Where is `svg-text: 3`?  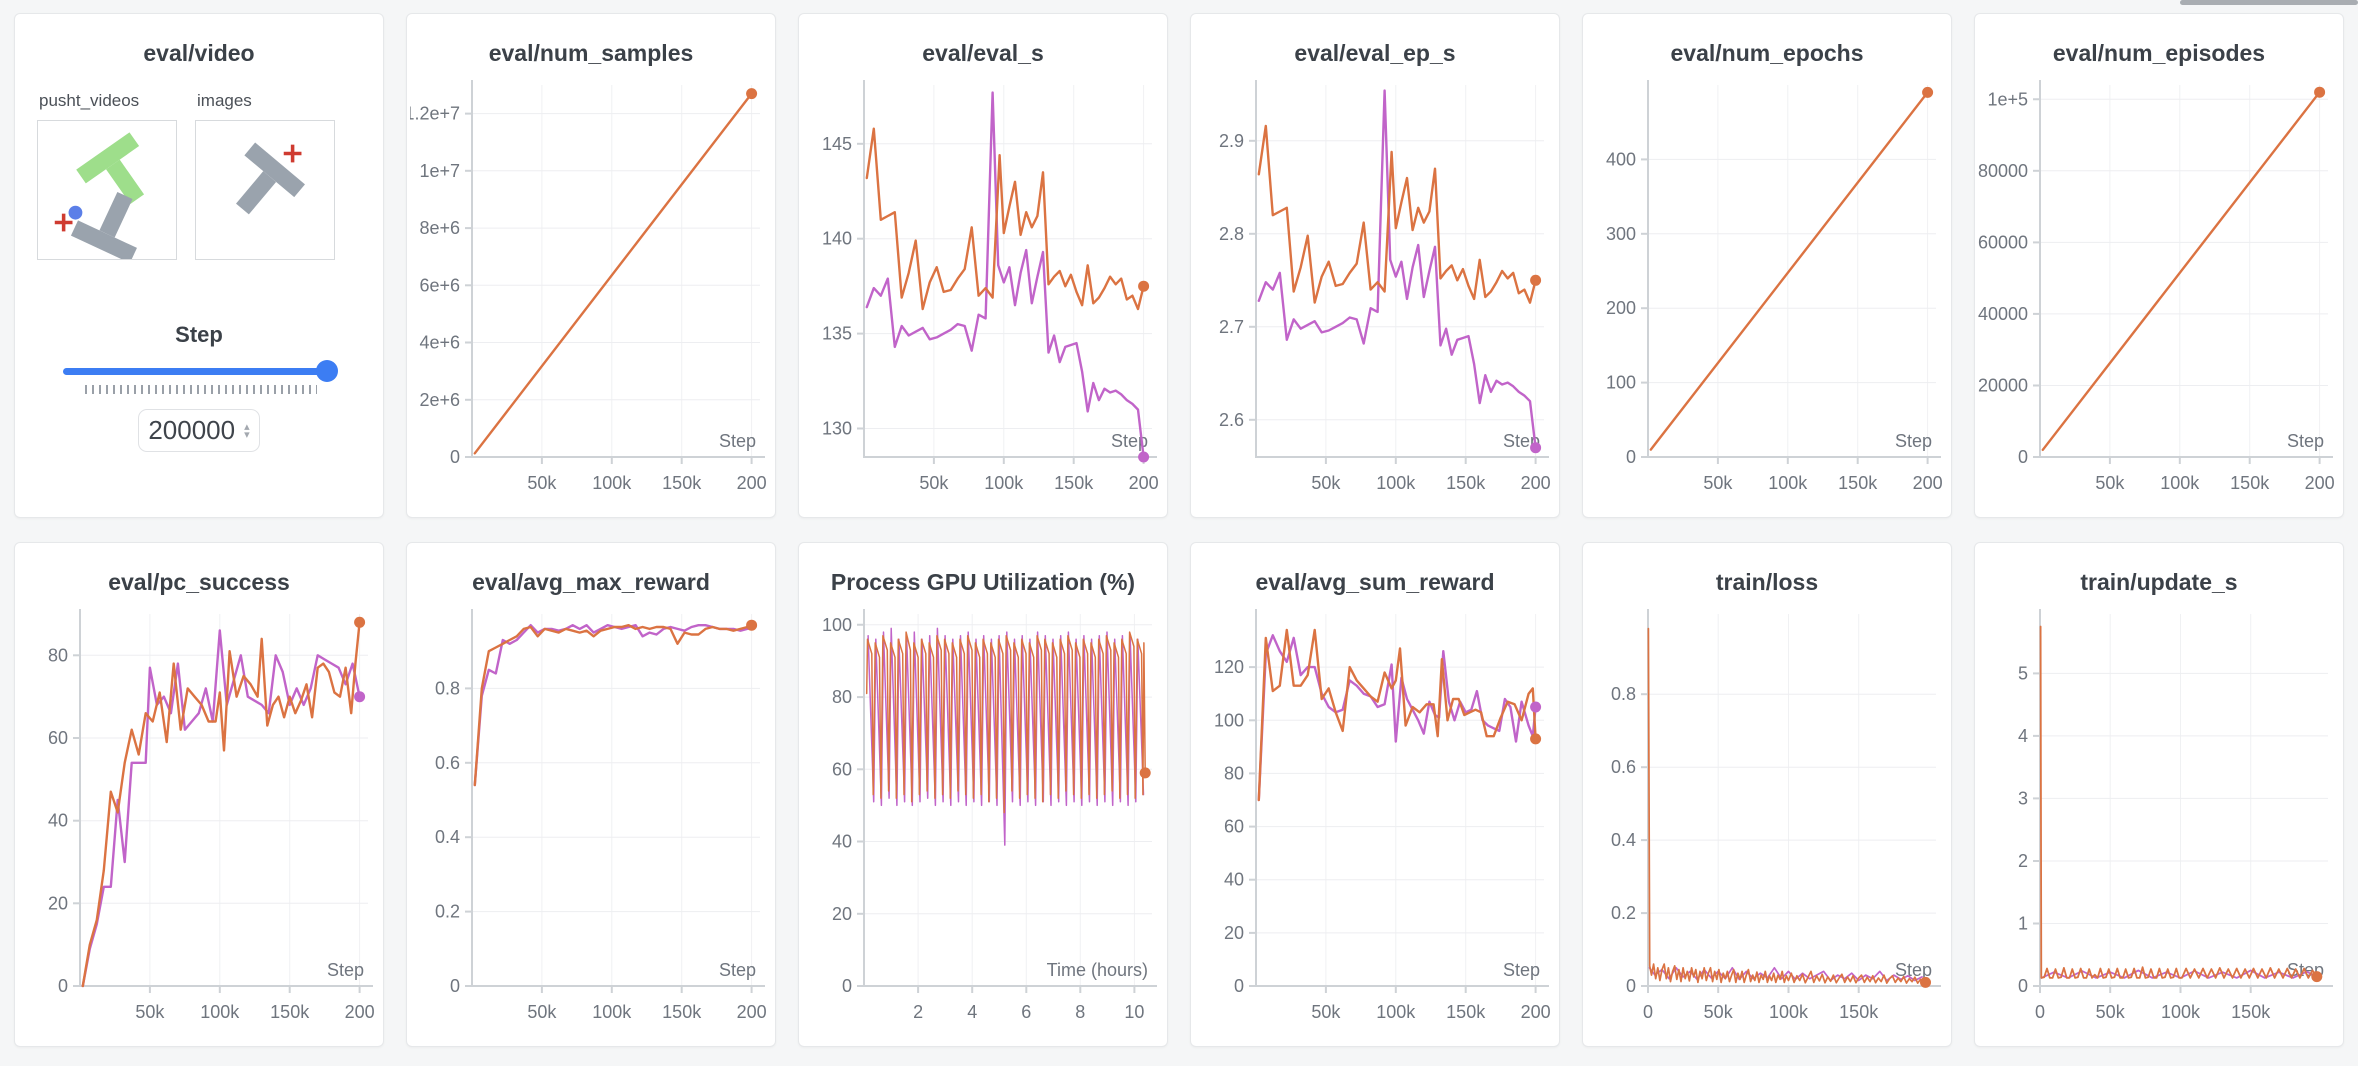 svg-text: 3 is located at coordinates (2023, 798).